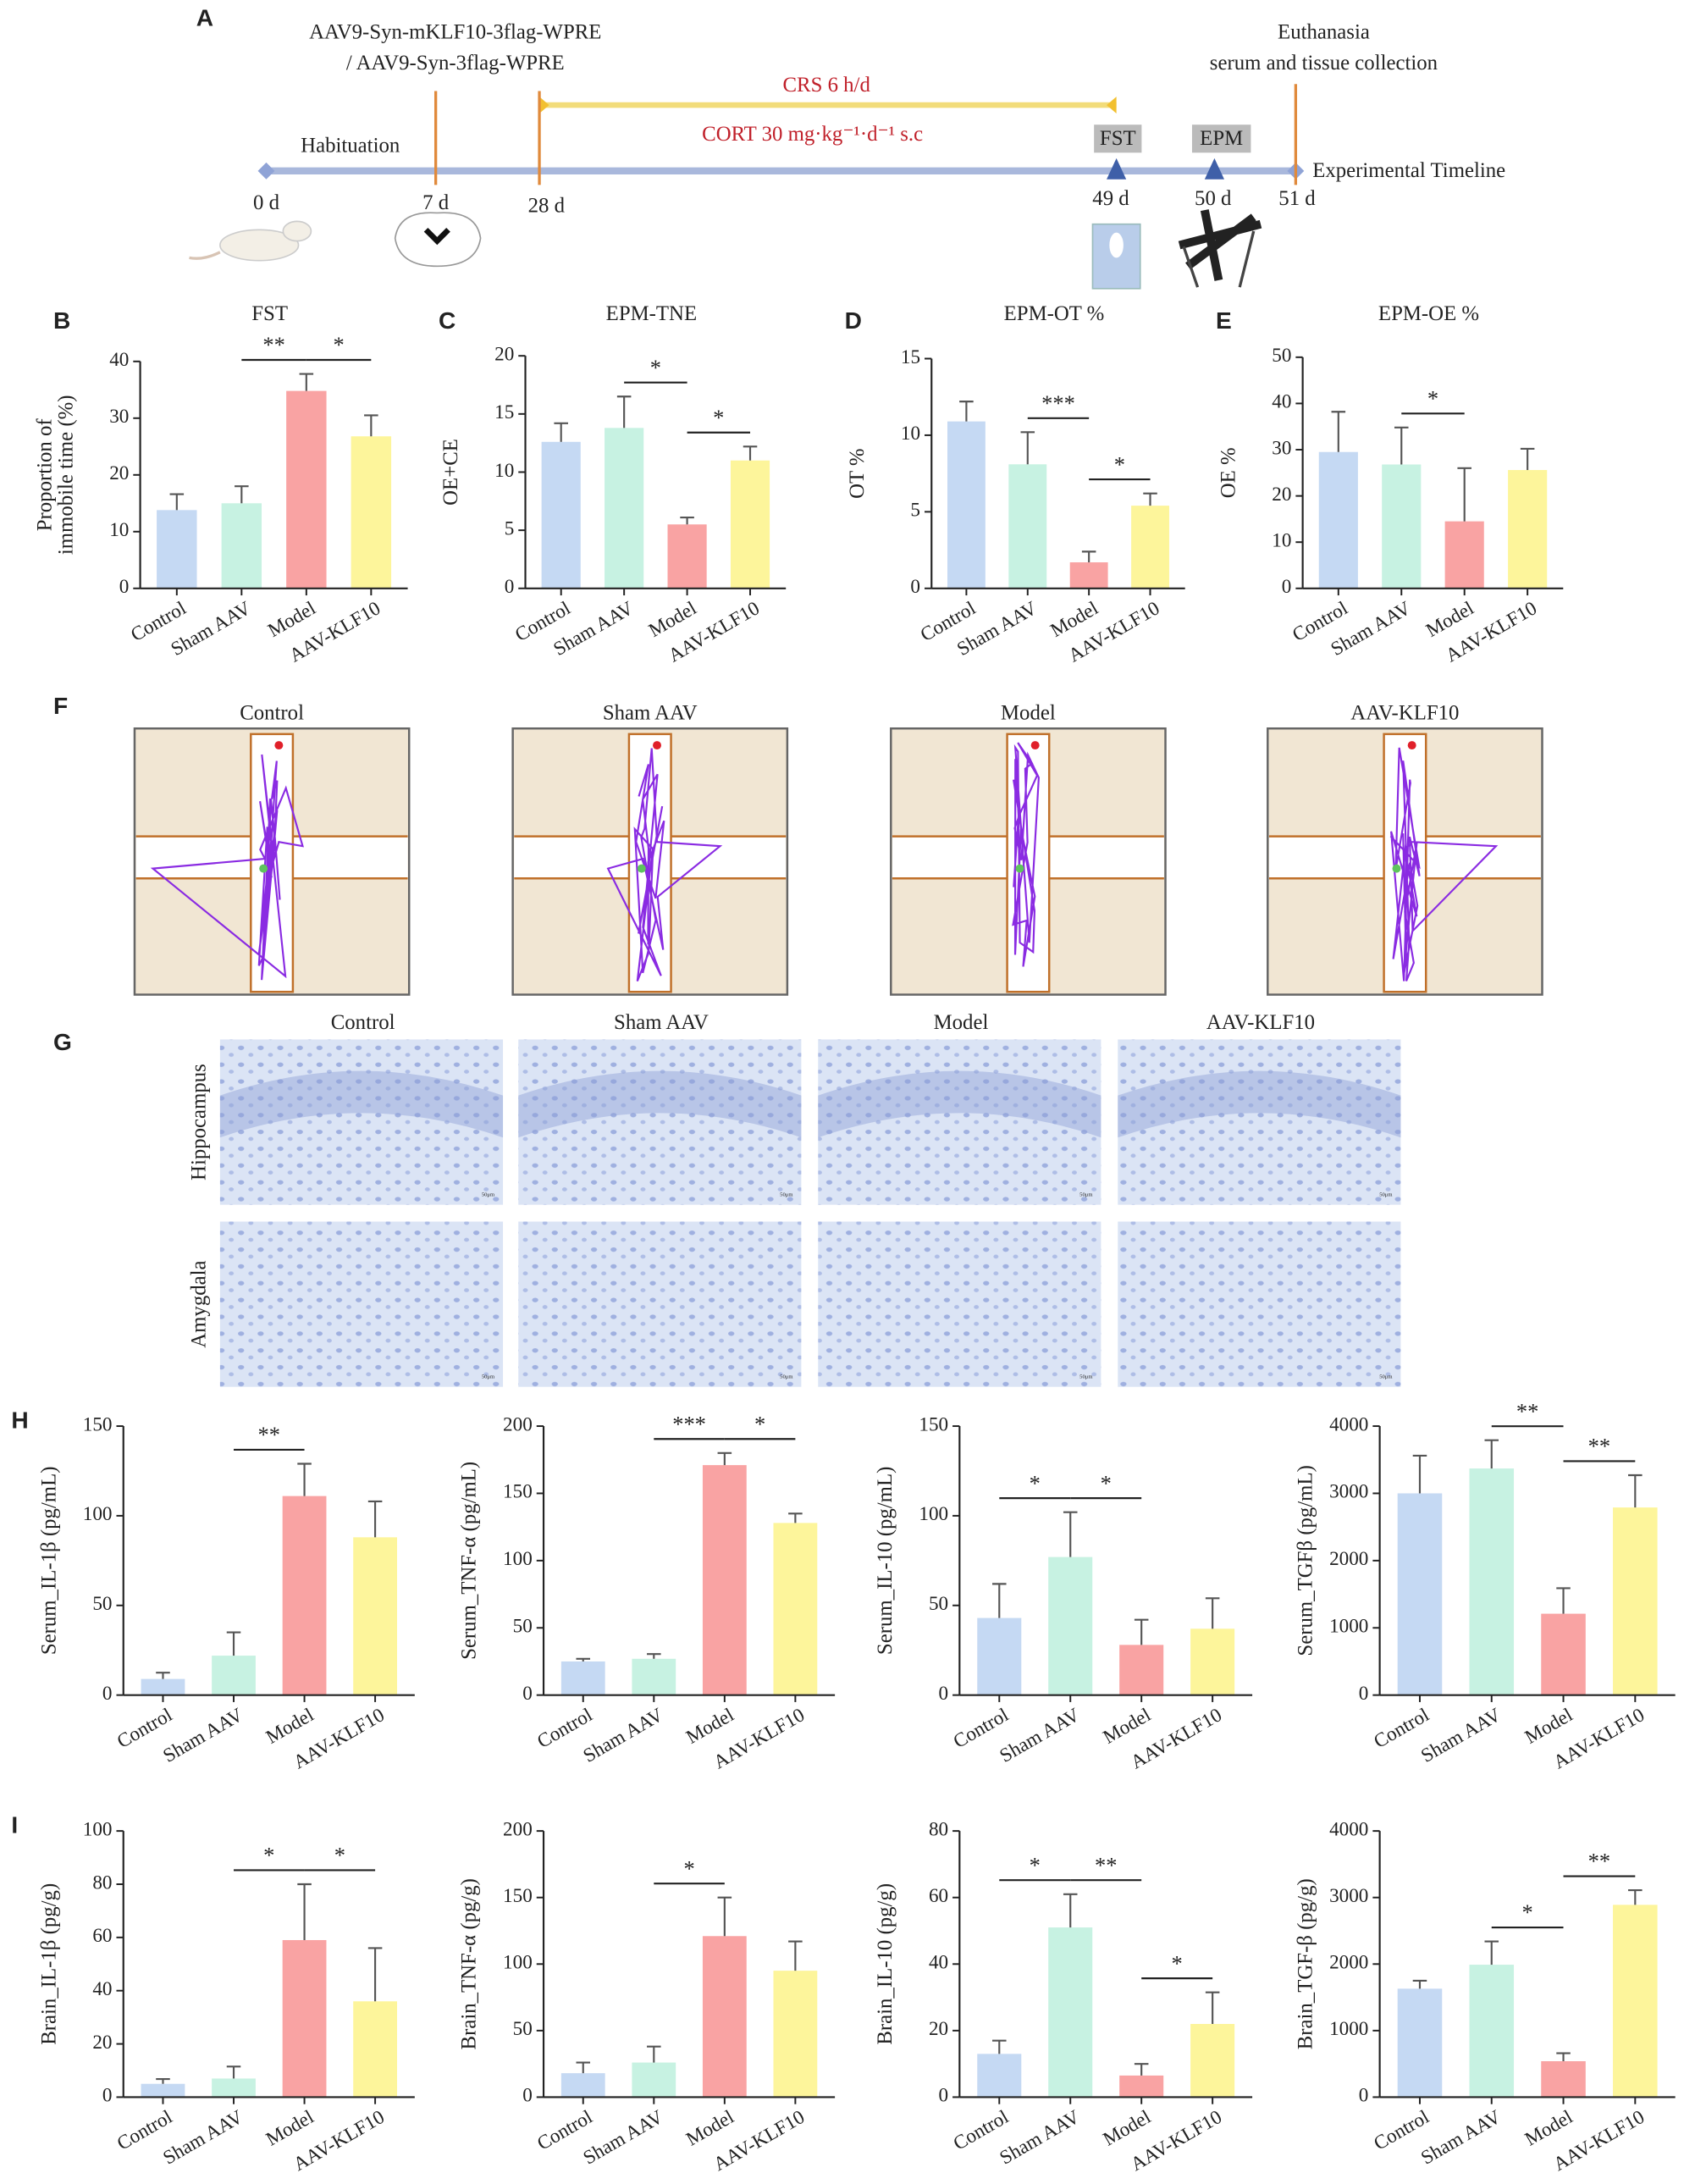  Describe the element at coordinates (102, 1989) in the screenshot. I see `y-tick-label: 40` at that location.